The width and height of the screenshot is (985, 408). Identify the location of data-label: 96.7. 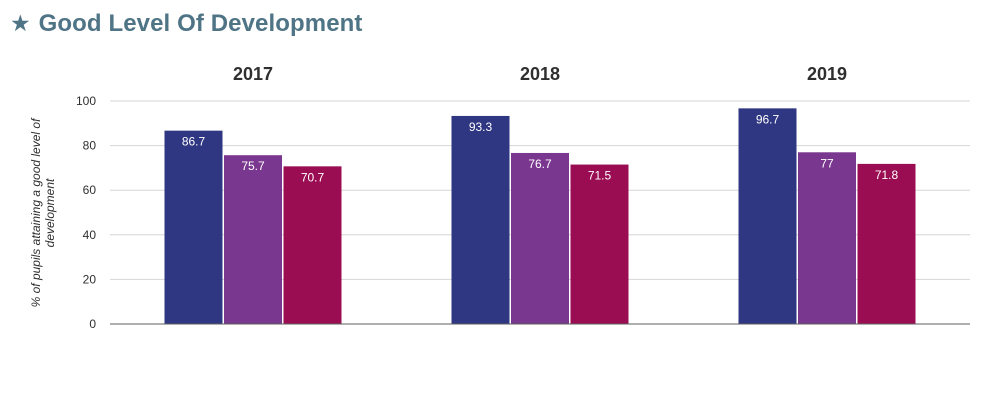
(768, 119).